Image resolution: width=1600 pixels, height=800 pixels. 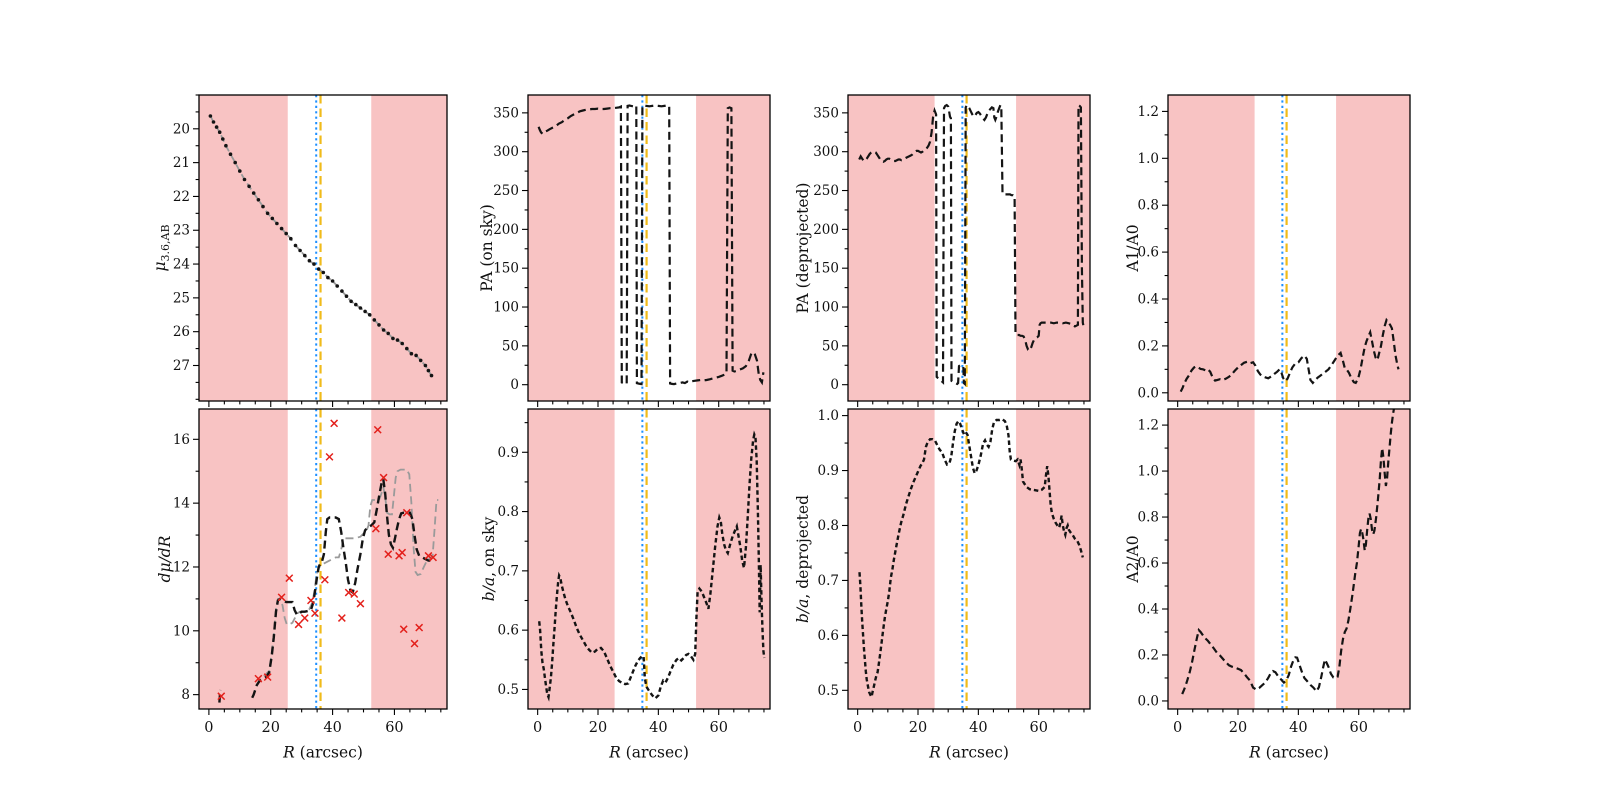 I want to click on panel-dmu-dr: 0 20 40 60 8 10 12 14 16, so click(x=310, y=572).